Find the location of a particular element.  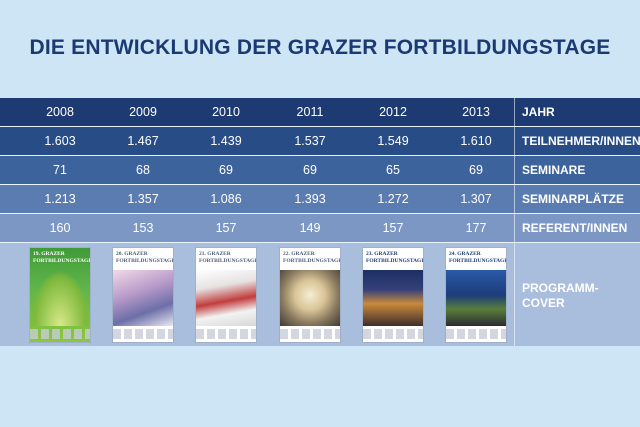

table-cell: 68 is located at coordinates (143, 170).